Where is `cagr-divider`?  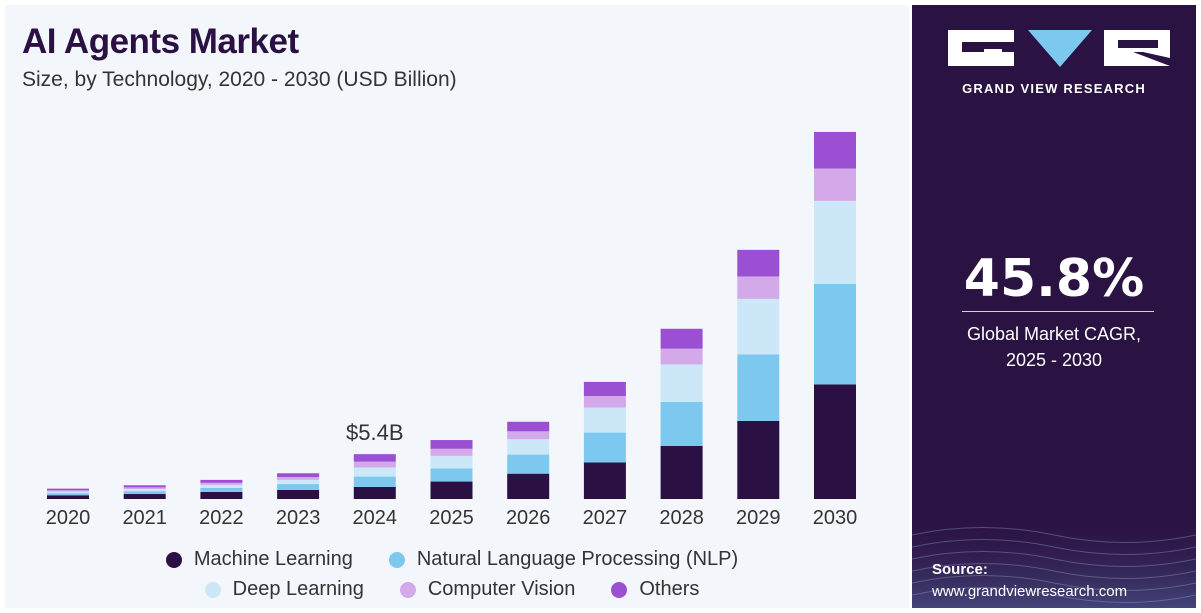
cagr-divider is located at coordinates (1058, 311).